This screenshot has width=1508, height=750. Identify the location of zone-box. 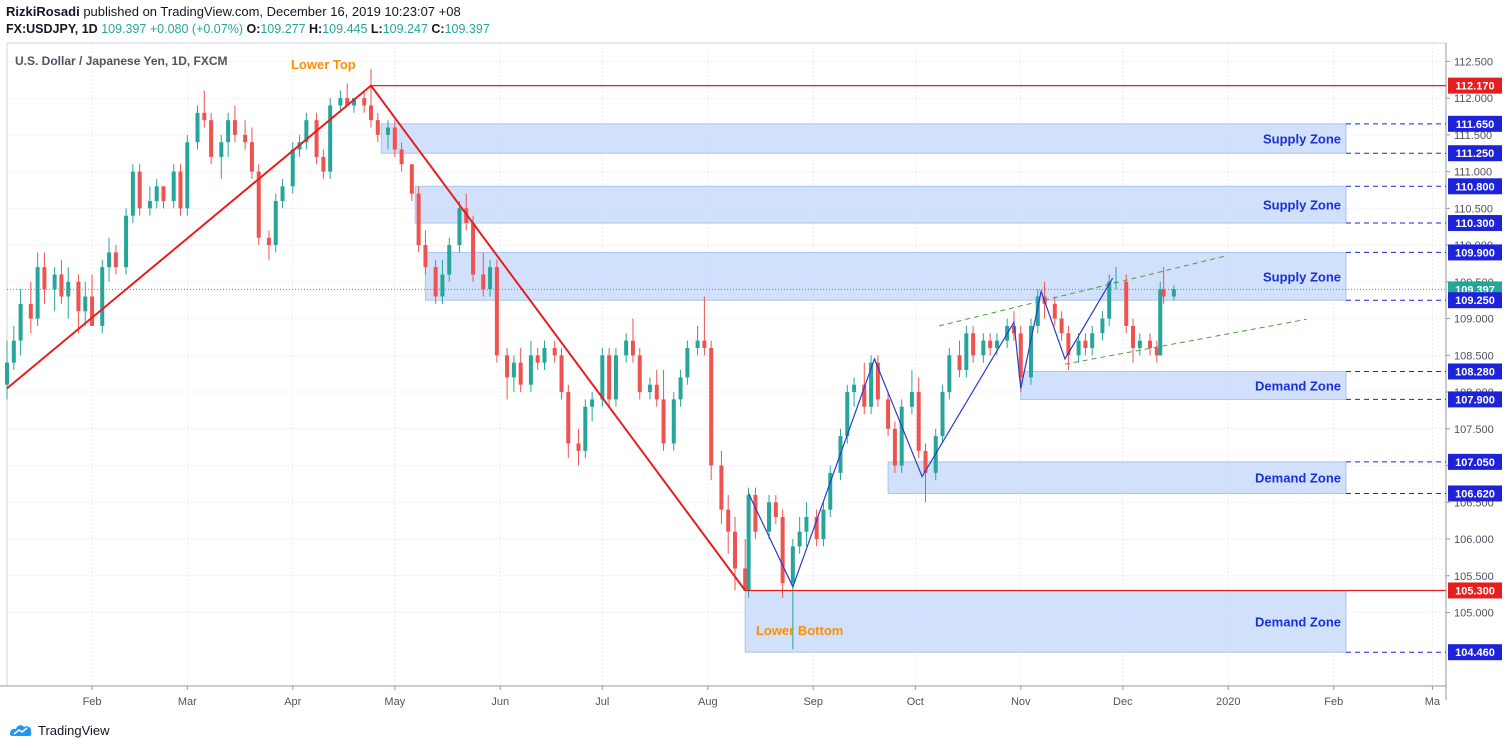
(1183, 385).